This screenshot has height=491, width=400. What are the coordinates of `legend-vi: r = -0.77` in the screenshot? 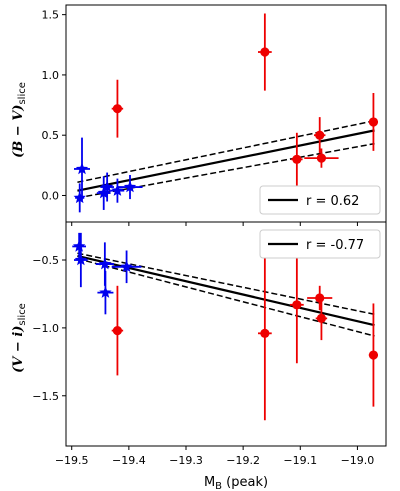 It's located at (320, 244).